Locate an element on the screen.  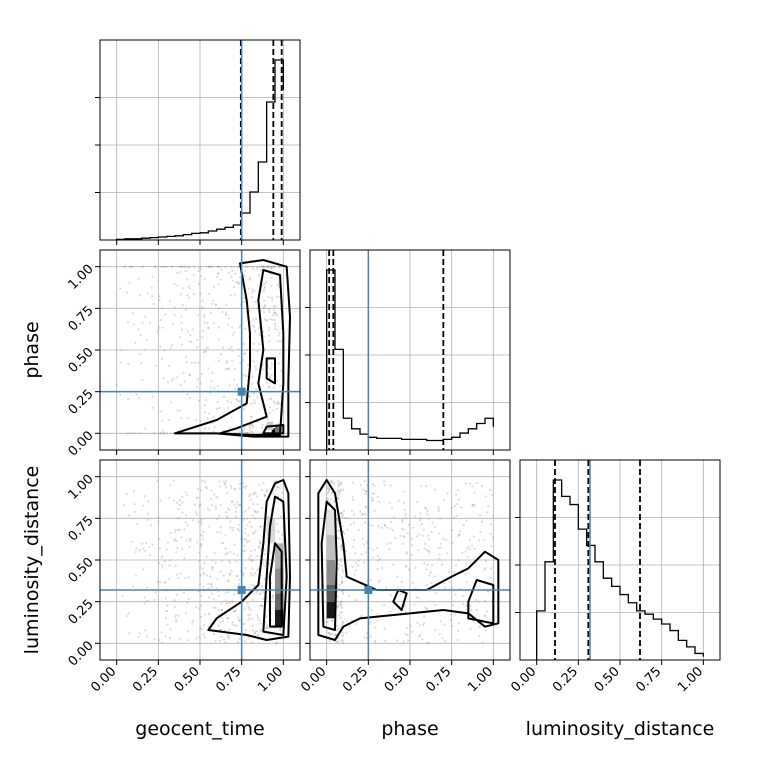
luminosity-distance-vs-phase-panel: 0.00 0.25 0.50 0.75 1.00 is located at coordinates (404, 577).